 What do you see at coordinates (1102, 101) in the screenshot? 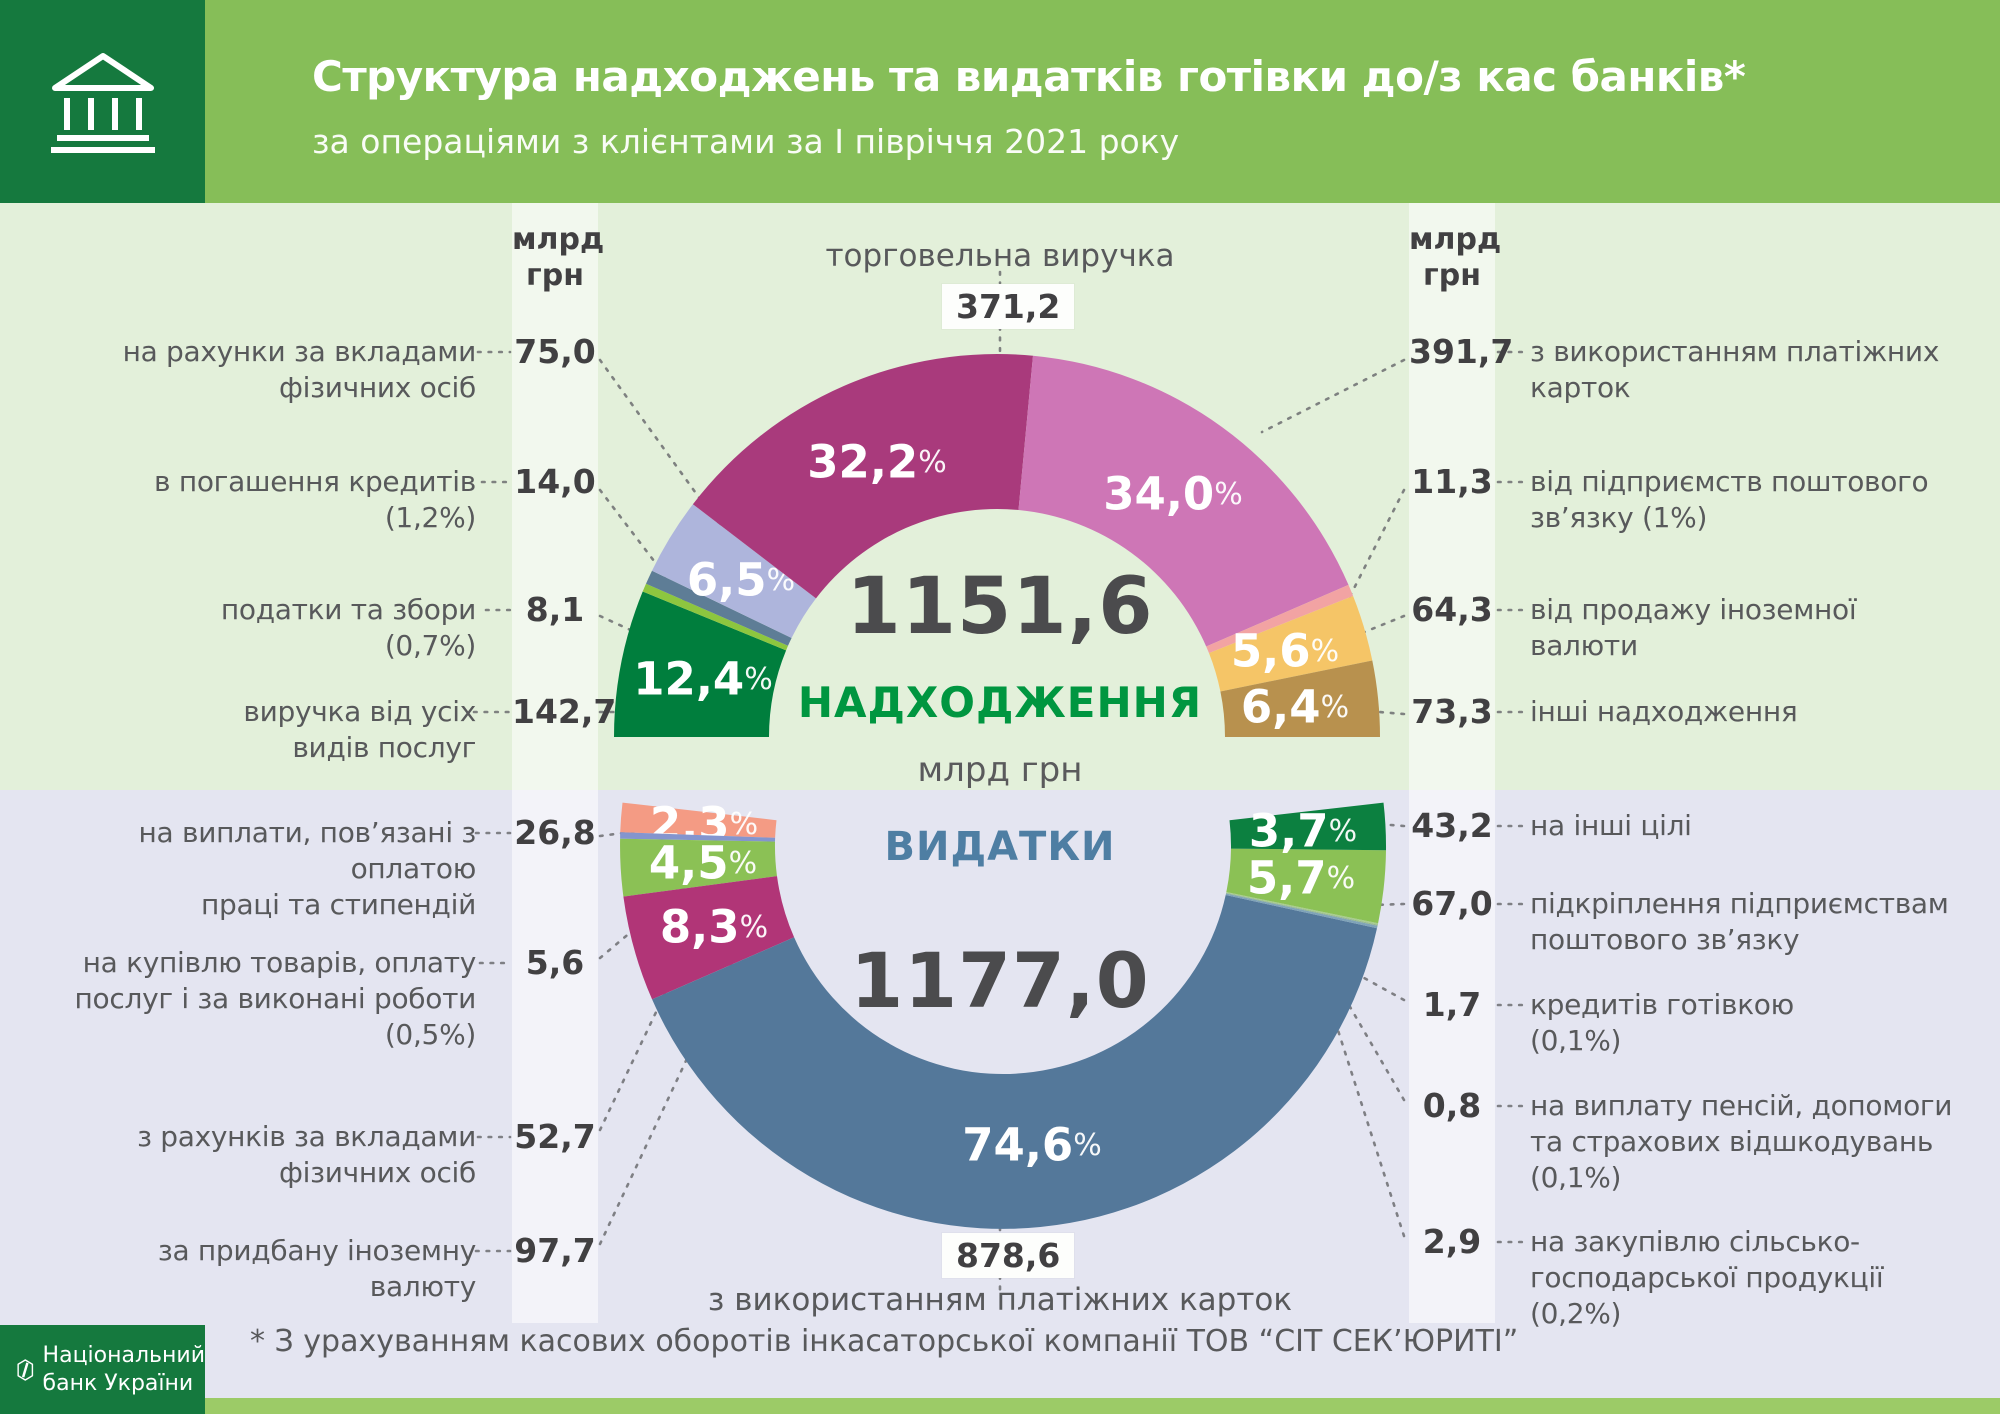
I see `header-band` at bounding box center [1102, 101].